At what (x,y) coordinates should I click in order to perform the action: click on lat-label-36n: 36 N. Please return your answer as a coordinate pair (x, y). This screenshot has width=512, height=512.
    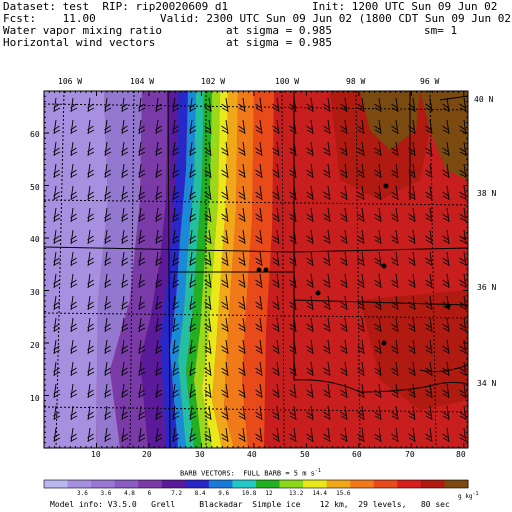
    Looking at the image, I should click on (487, 287).